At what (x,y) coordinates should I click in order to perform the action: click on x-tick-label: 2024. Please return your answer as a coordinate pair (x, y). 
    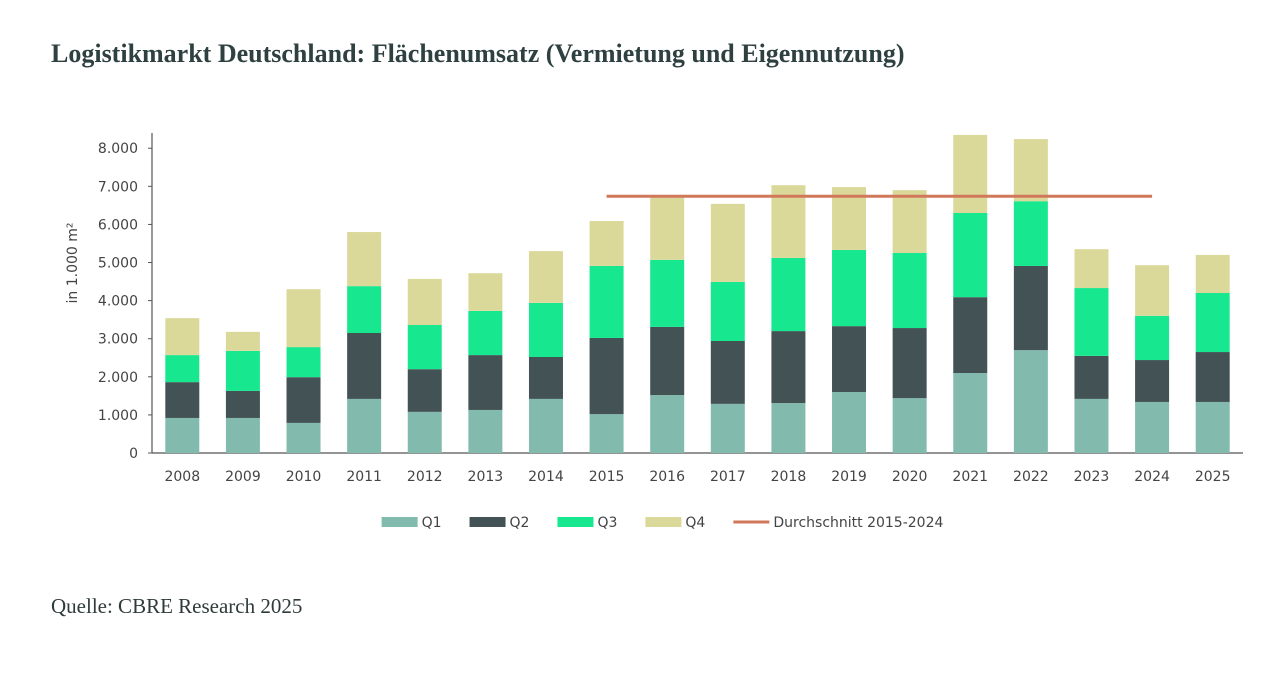
    Looking at the image, I should click on (1152, 477).